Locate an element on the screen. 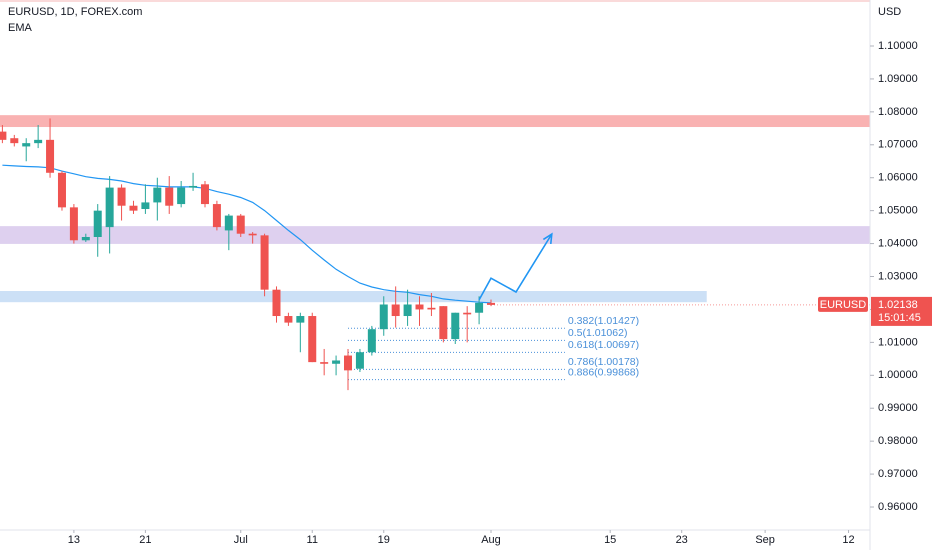 The width and height of the screenshot is (932, 550). y-tick-label: 1.10000 is located at coordinates (898, 46).